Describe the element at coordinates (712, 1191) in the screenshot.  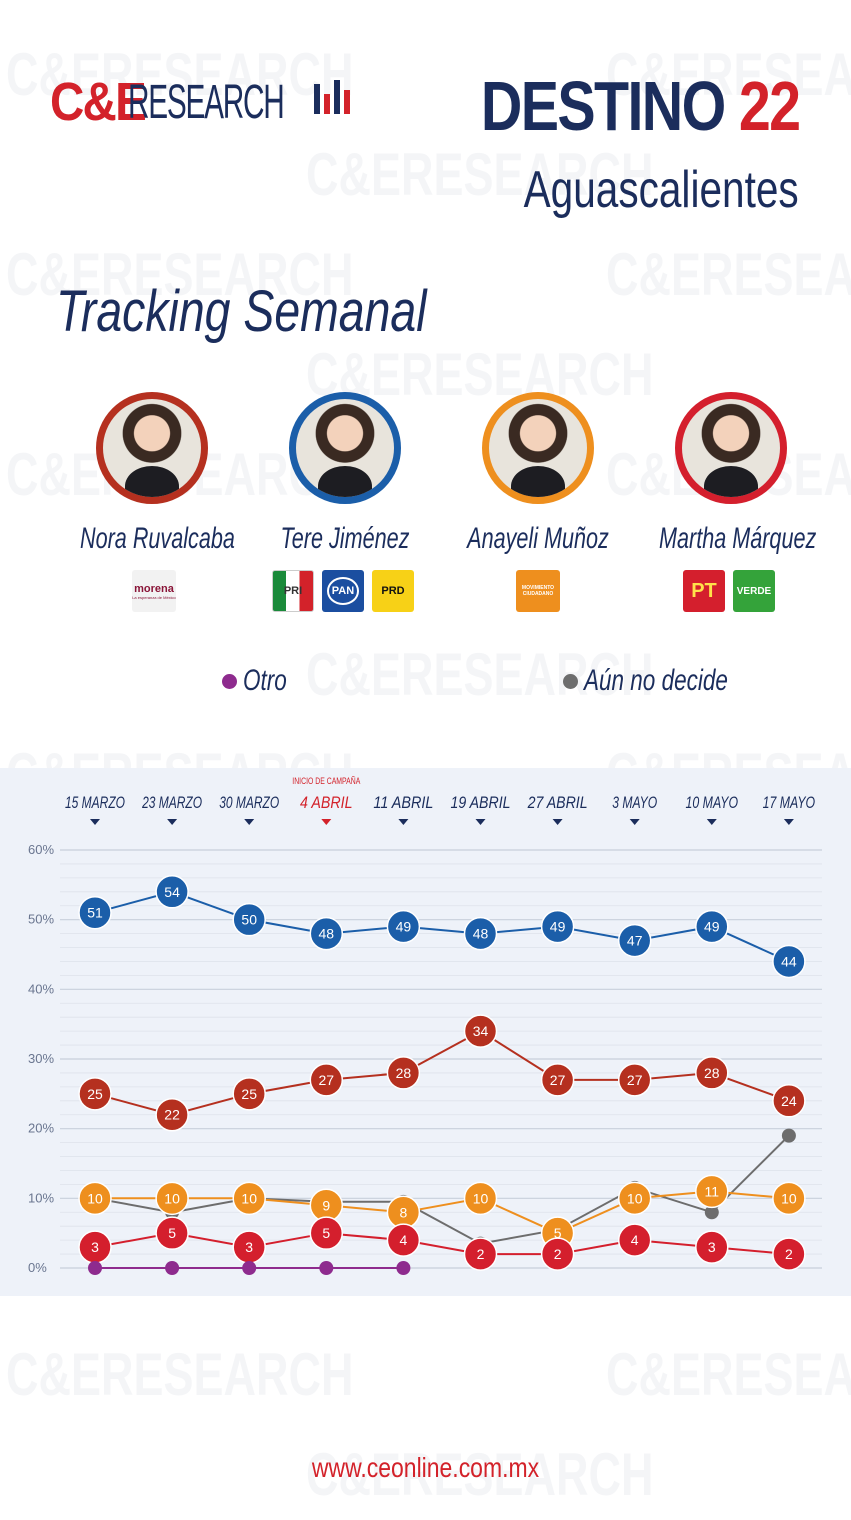
I see `data-label: 11` at that location.